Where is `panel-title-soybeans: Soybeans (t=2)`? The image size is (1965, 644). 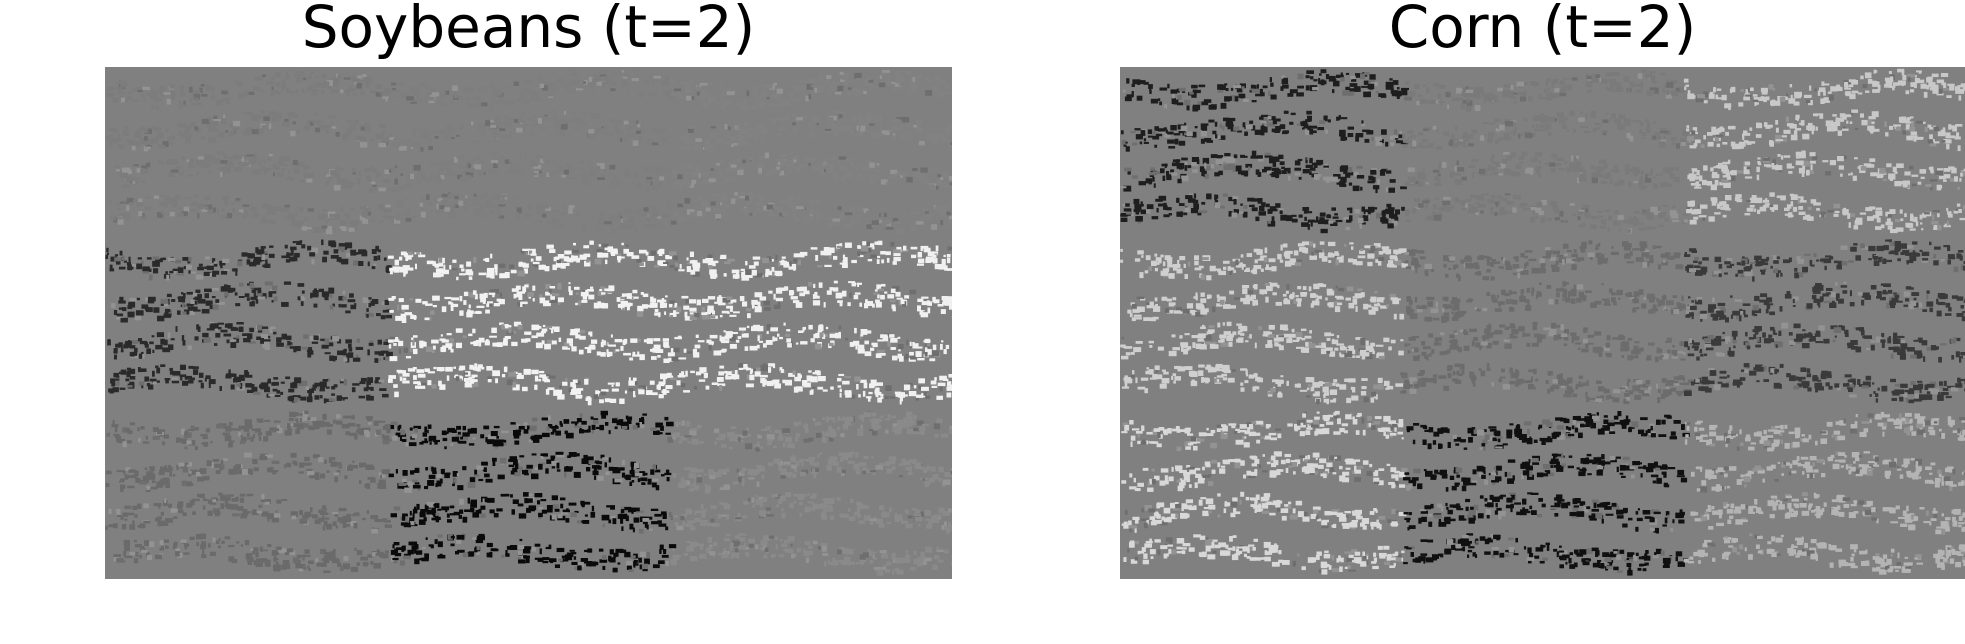 panel-title-soybeans: Soybeans (t=2) is located at coordinates (528, 30).